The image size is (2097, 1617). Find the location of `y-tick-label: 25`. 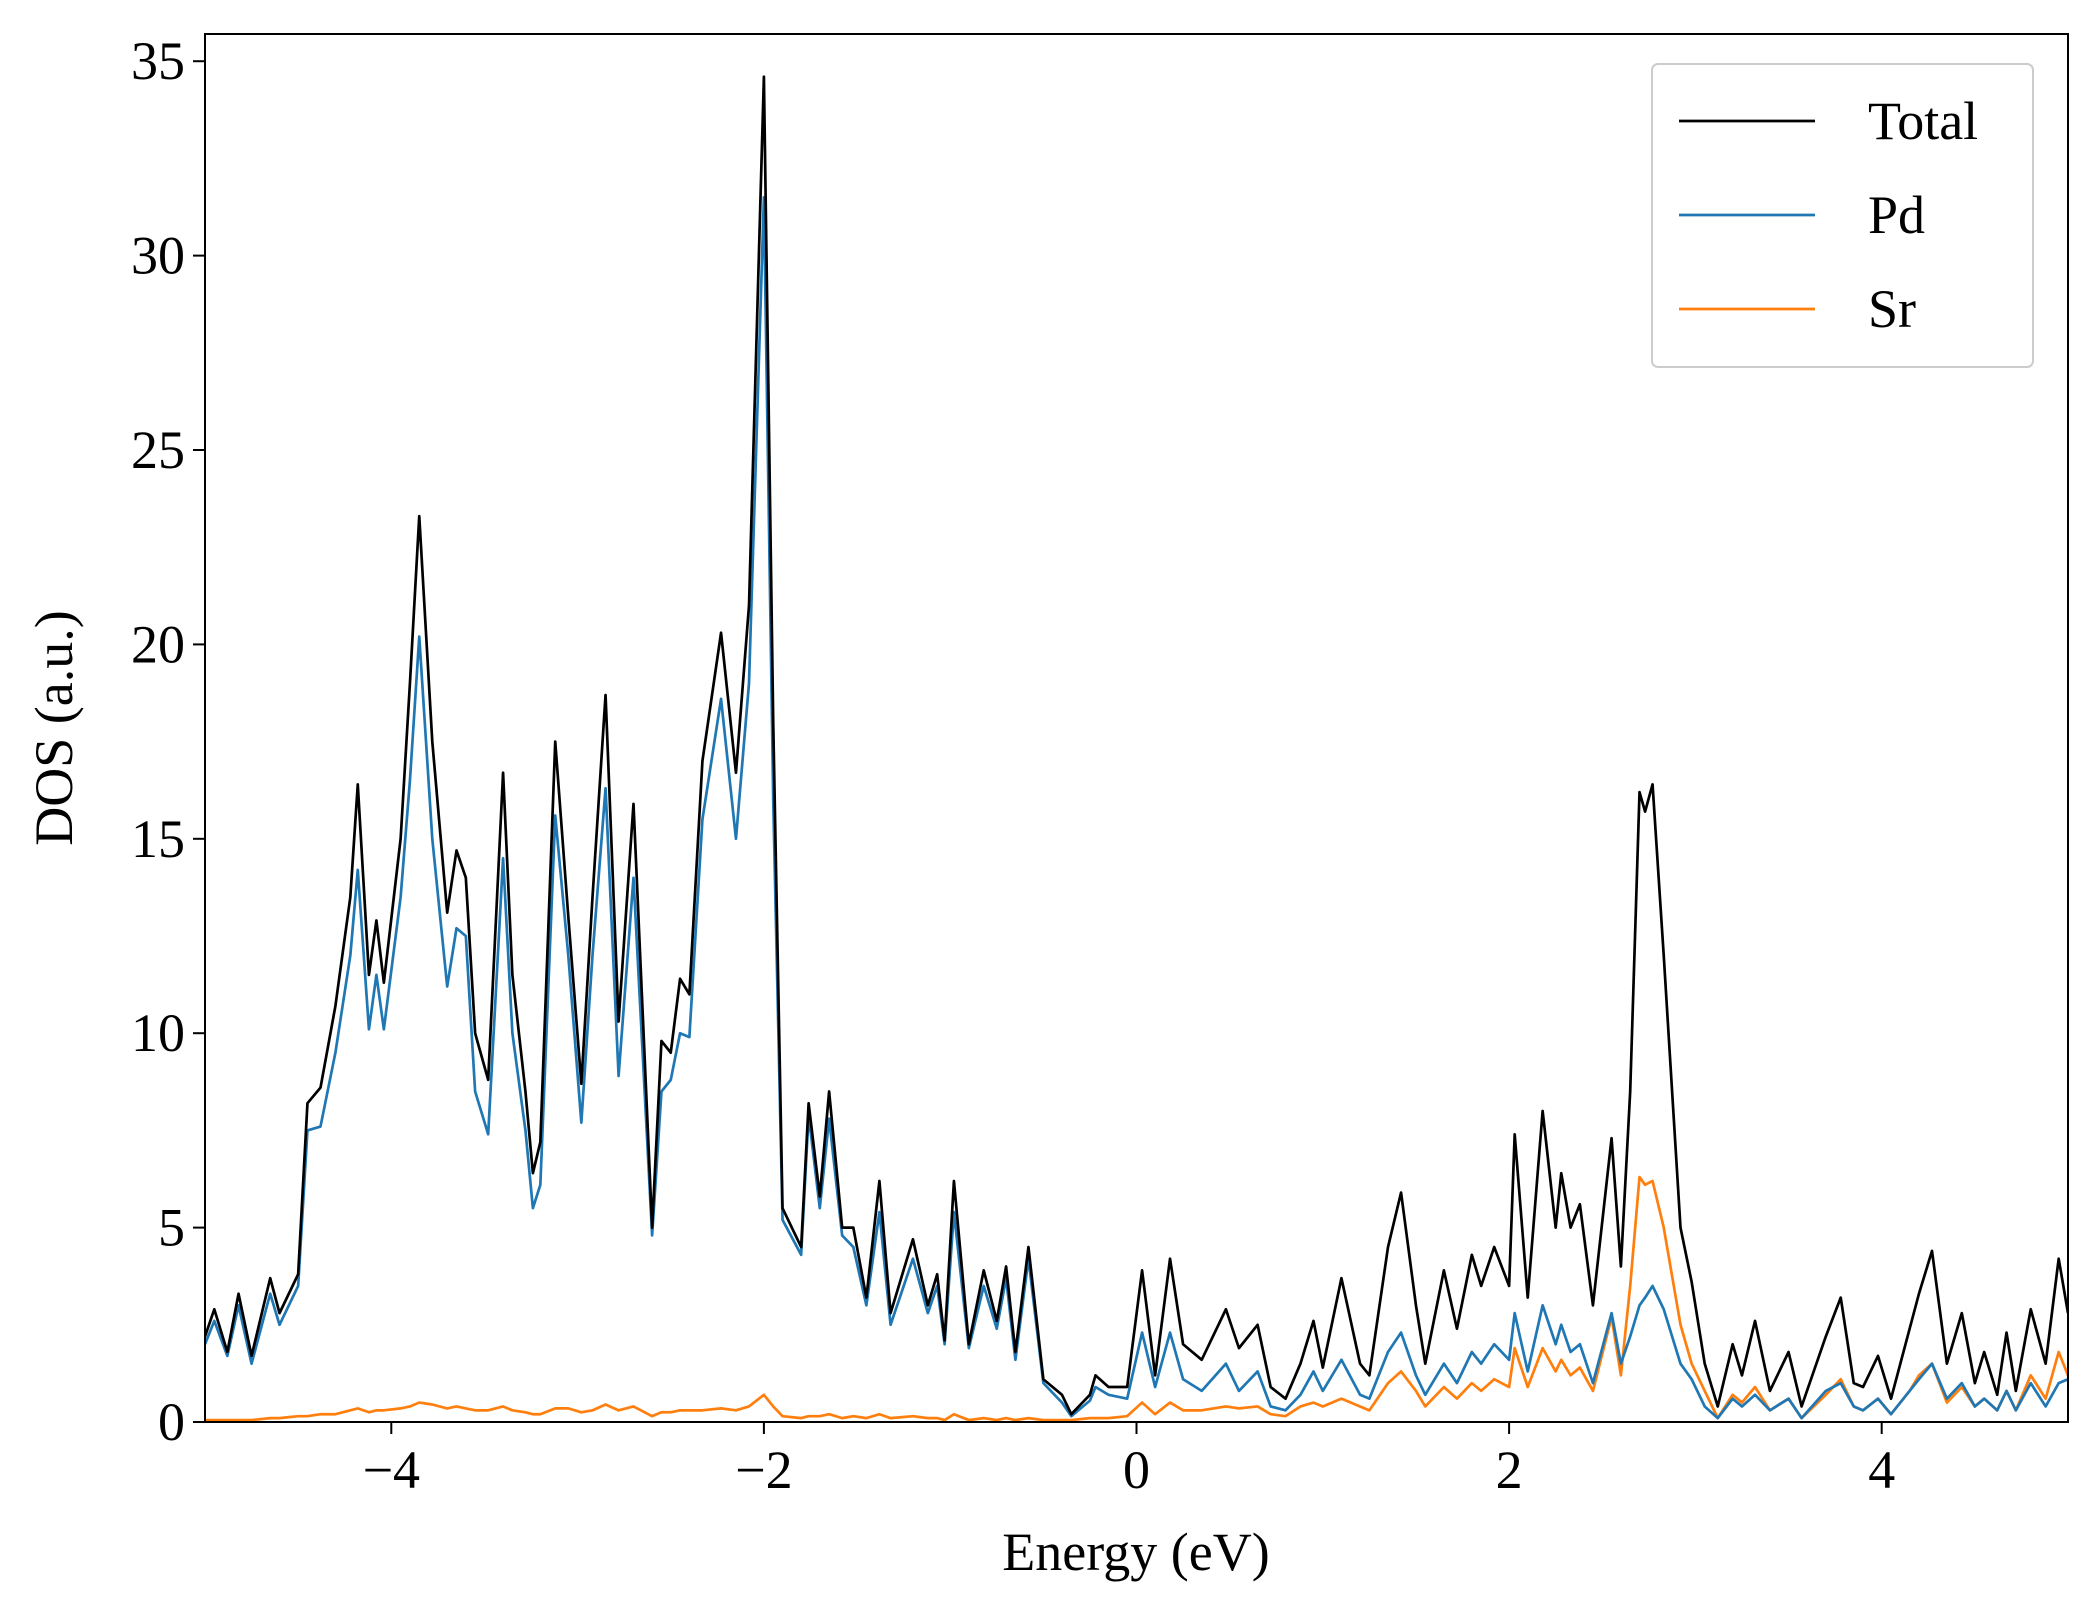

y-tick-label: 25 is located at coordinates (158, 450).